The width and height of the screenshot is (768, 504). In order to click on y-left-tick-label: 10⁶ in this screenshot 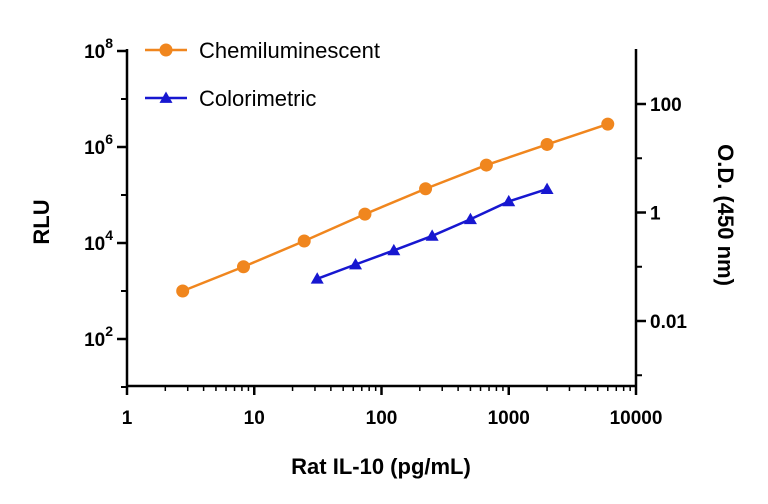, I will do `click(98, 145)`.